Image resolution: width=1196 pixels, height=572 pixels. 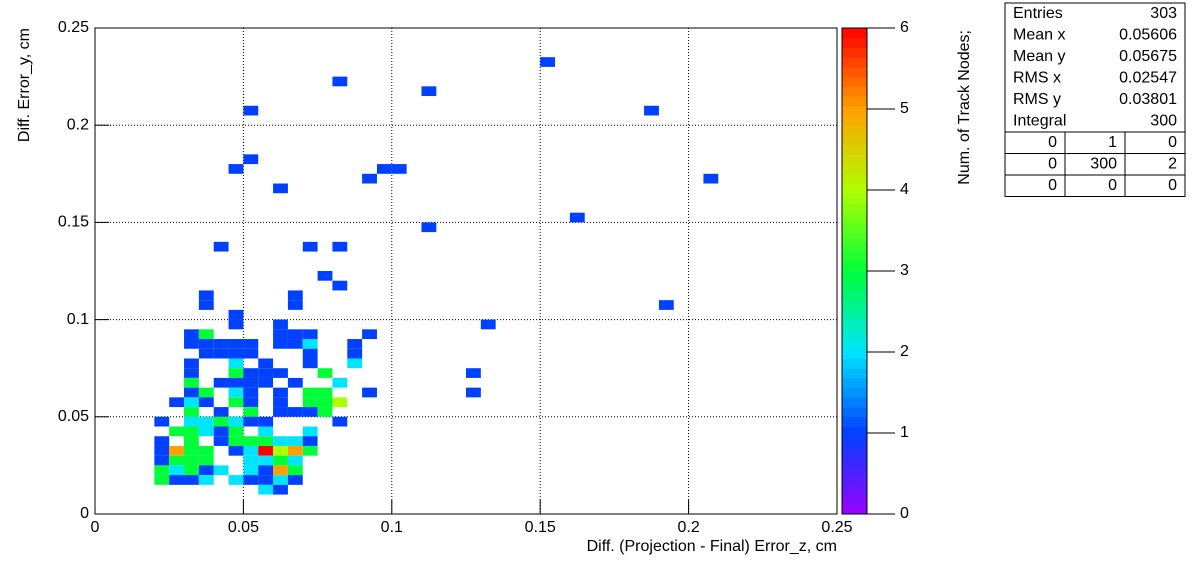 I want to click on stats-value: 0.05675, so click(x=1148, y=56).